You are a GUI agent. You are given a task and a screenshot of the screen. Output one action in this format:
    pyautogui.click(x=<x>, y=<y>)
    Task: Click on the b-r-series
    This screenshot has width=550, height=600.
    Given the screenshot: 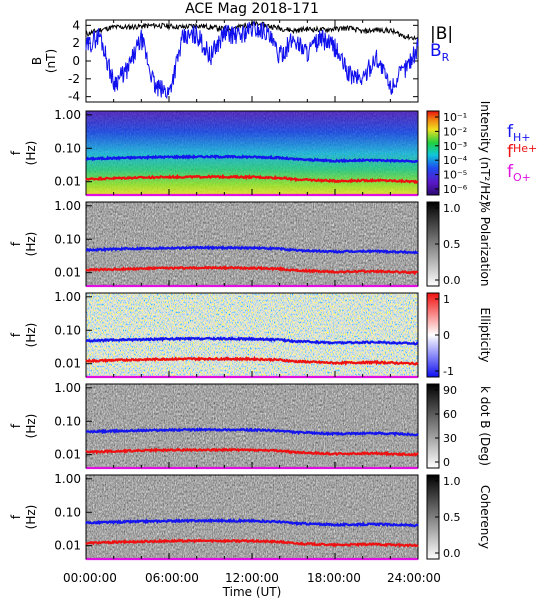 What is the action you would take?
    pyautogui.click(x=252, y=60)
    